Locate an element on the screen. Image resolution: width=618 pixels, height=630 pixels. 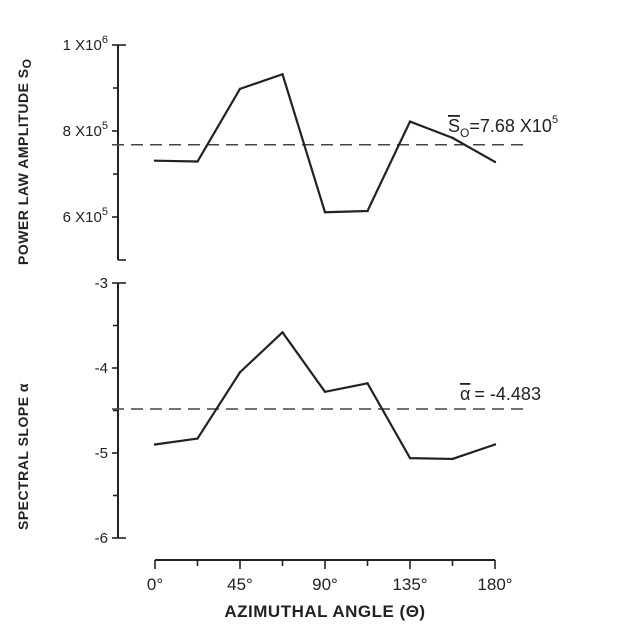
amplitude-mean-annotation: SO=7.68 X105 is located at coordinates (503, 127).